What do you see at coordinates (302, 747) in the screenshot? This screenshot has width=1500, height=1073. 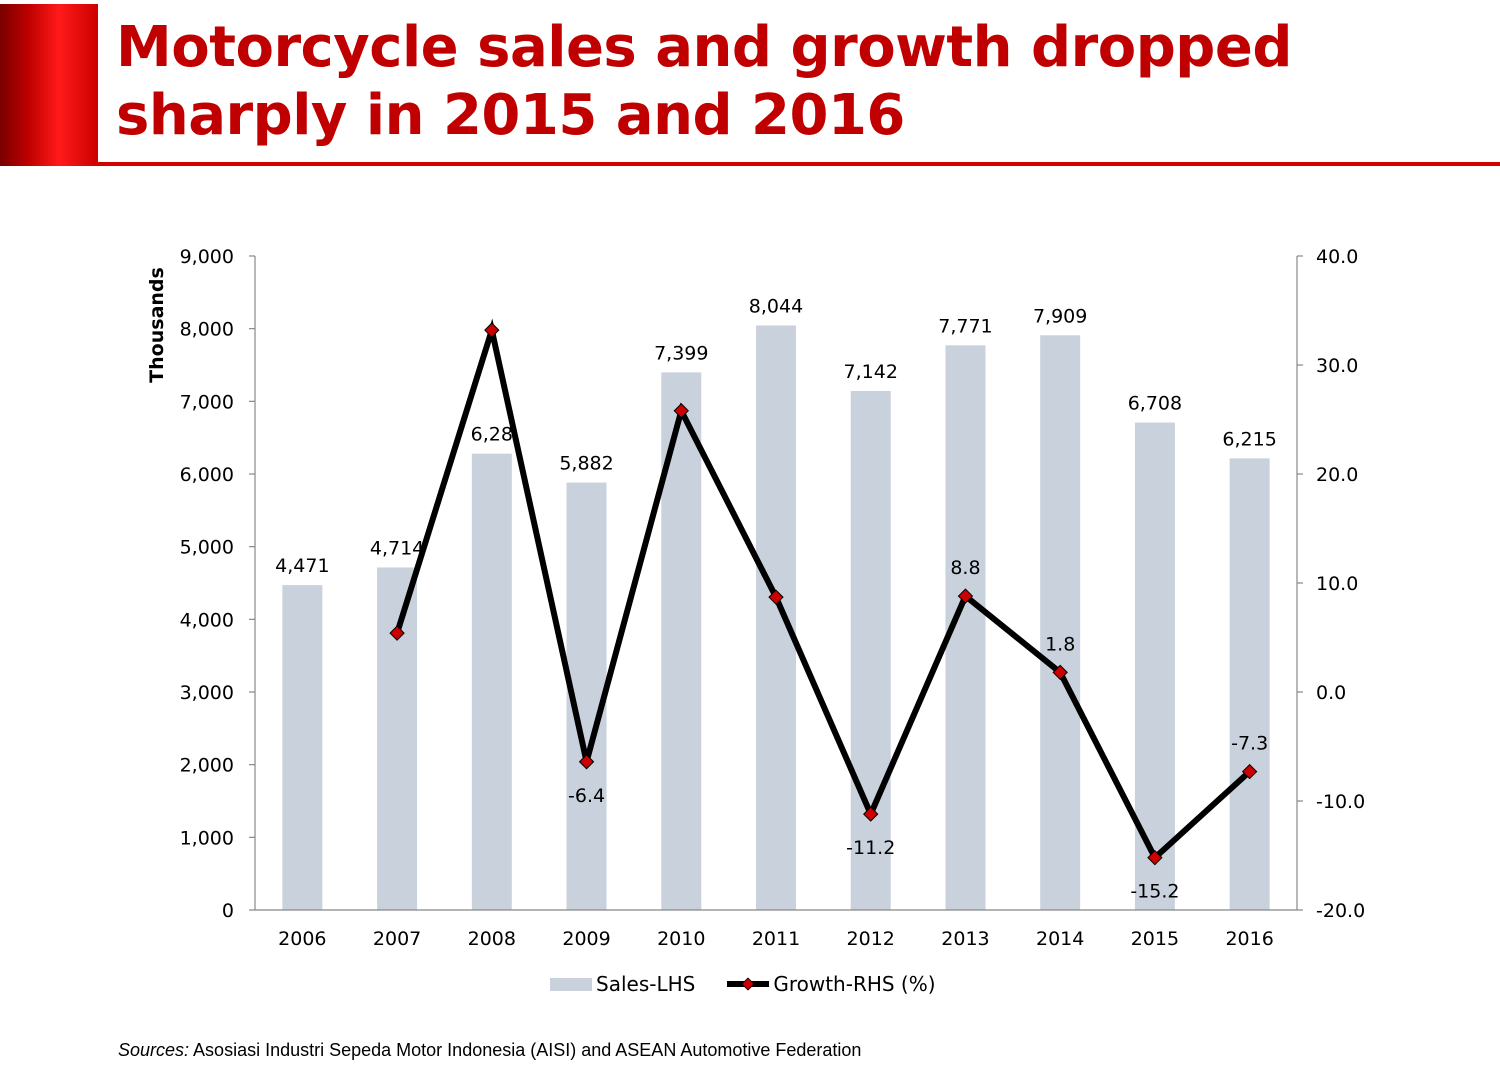 I see `bar-2006` at bounding box center [302, 747].